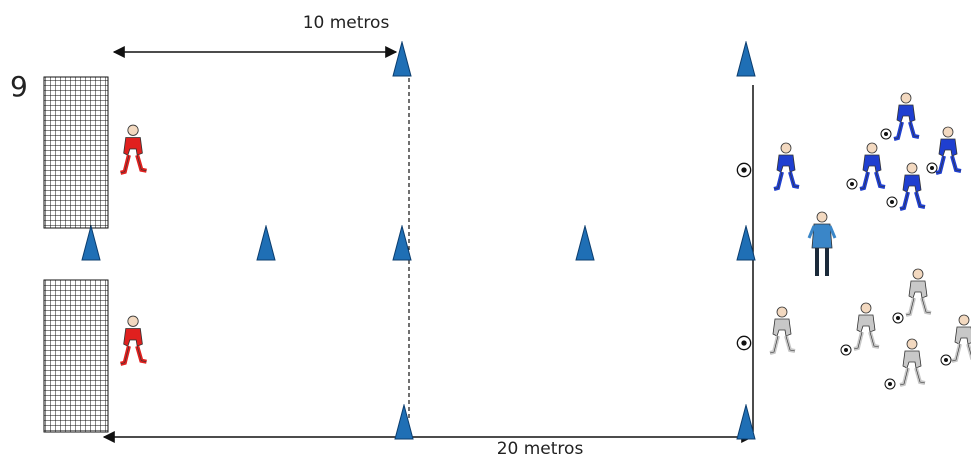  Describe the element at coordinates (822, 243) in the screenshot. I see `coach` at that location.